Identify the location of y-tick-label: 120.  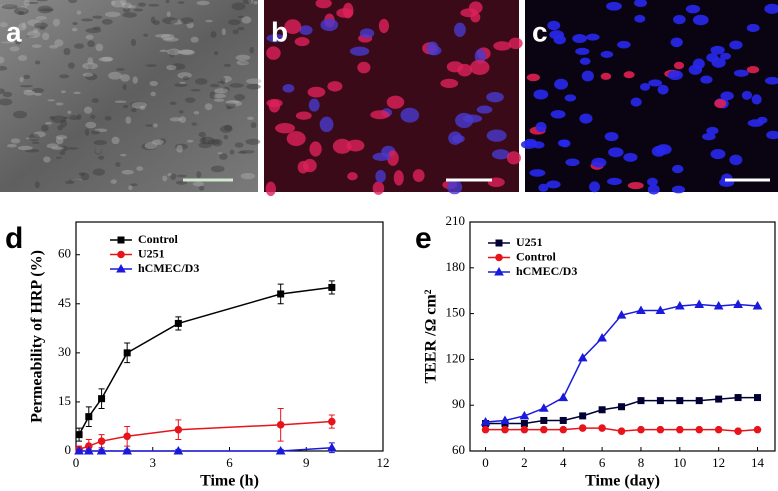
(456, 357).